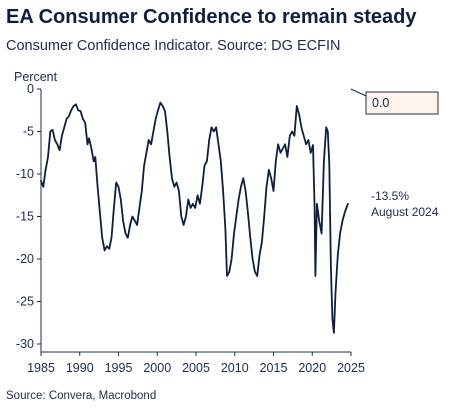  Describe the element at coordinates (25, 259) in the screenshot. I see `y-tick-label: -20` at that location.